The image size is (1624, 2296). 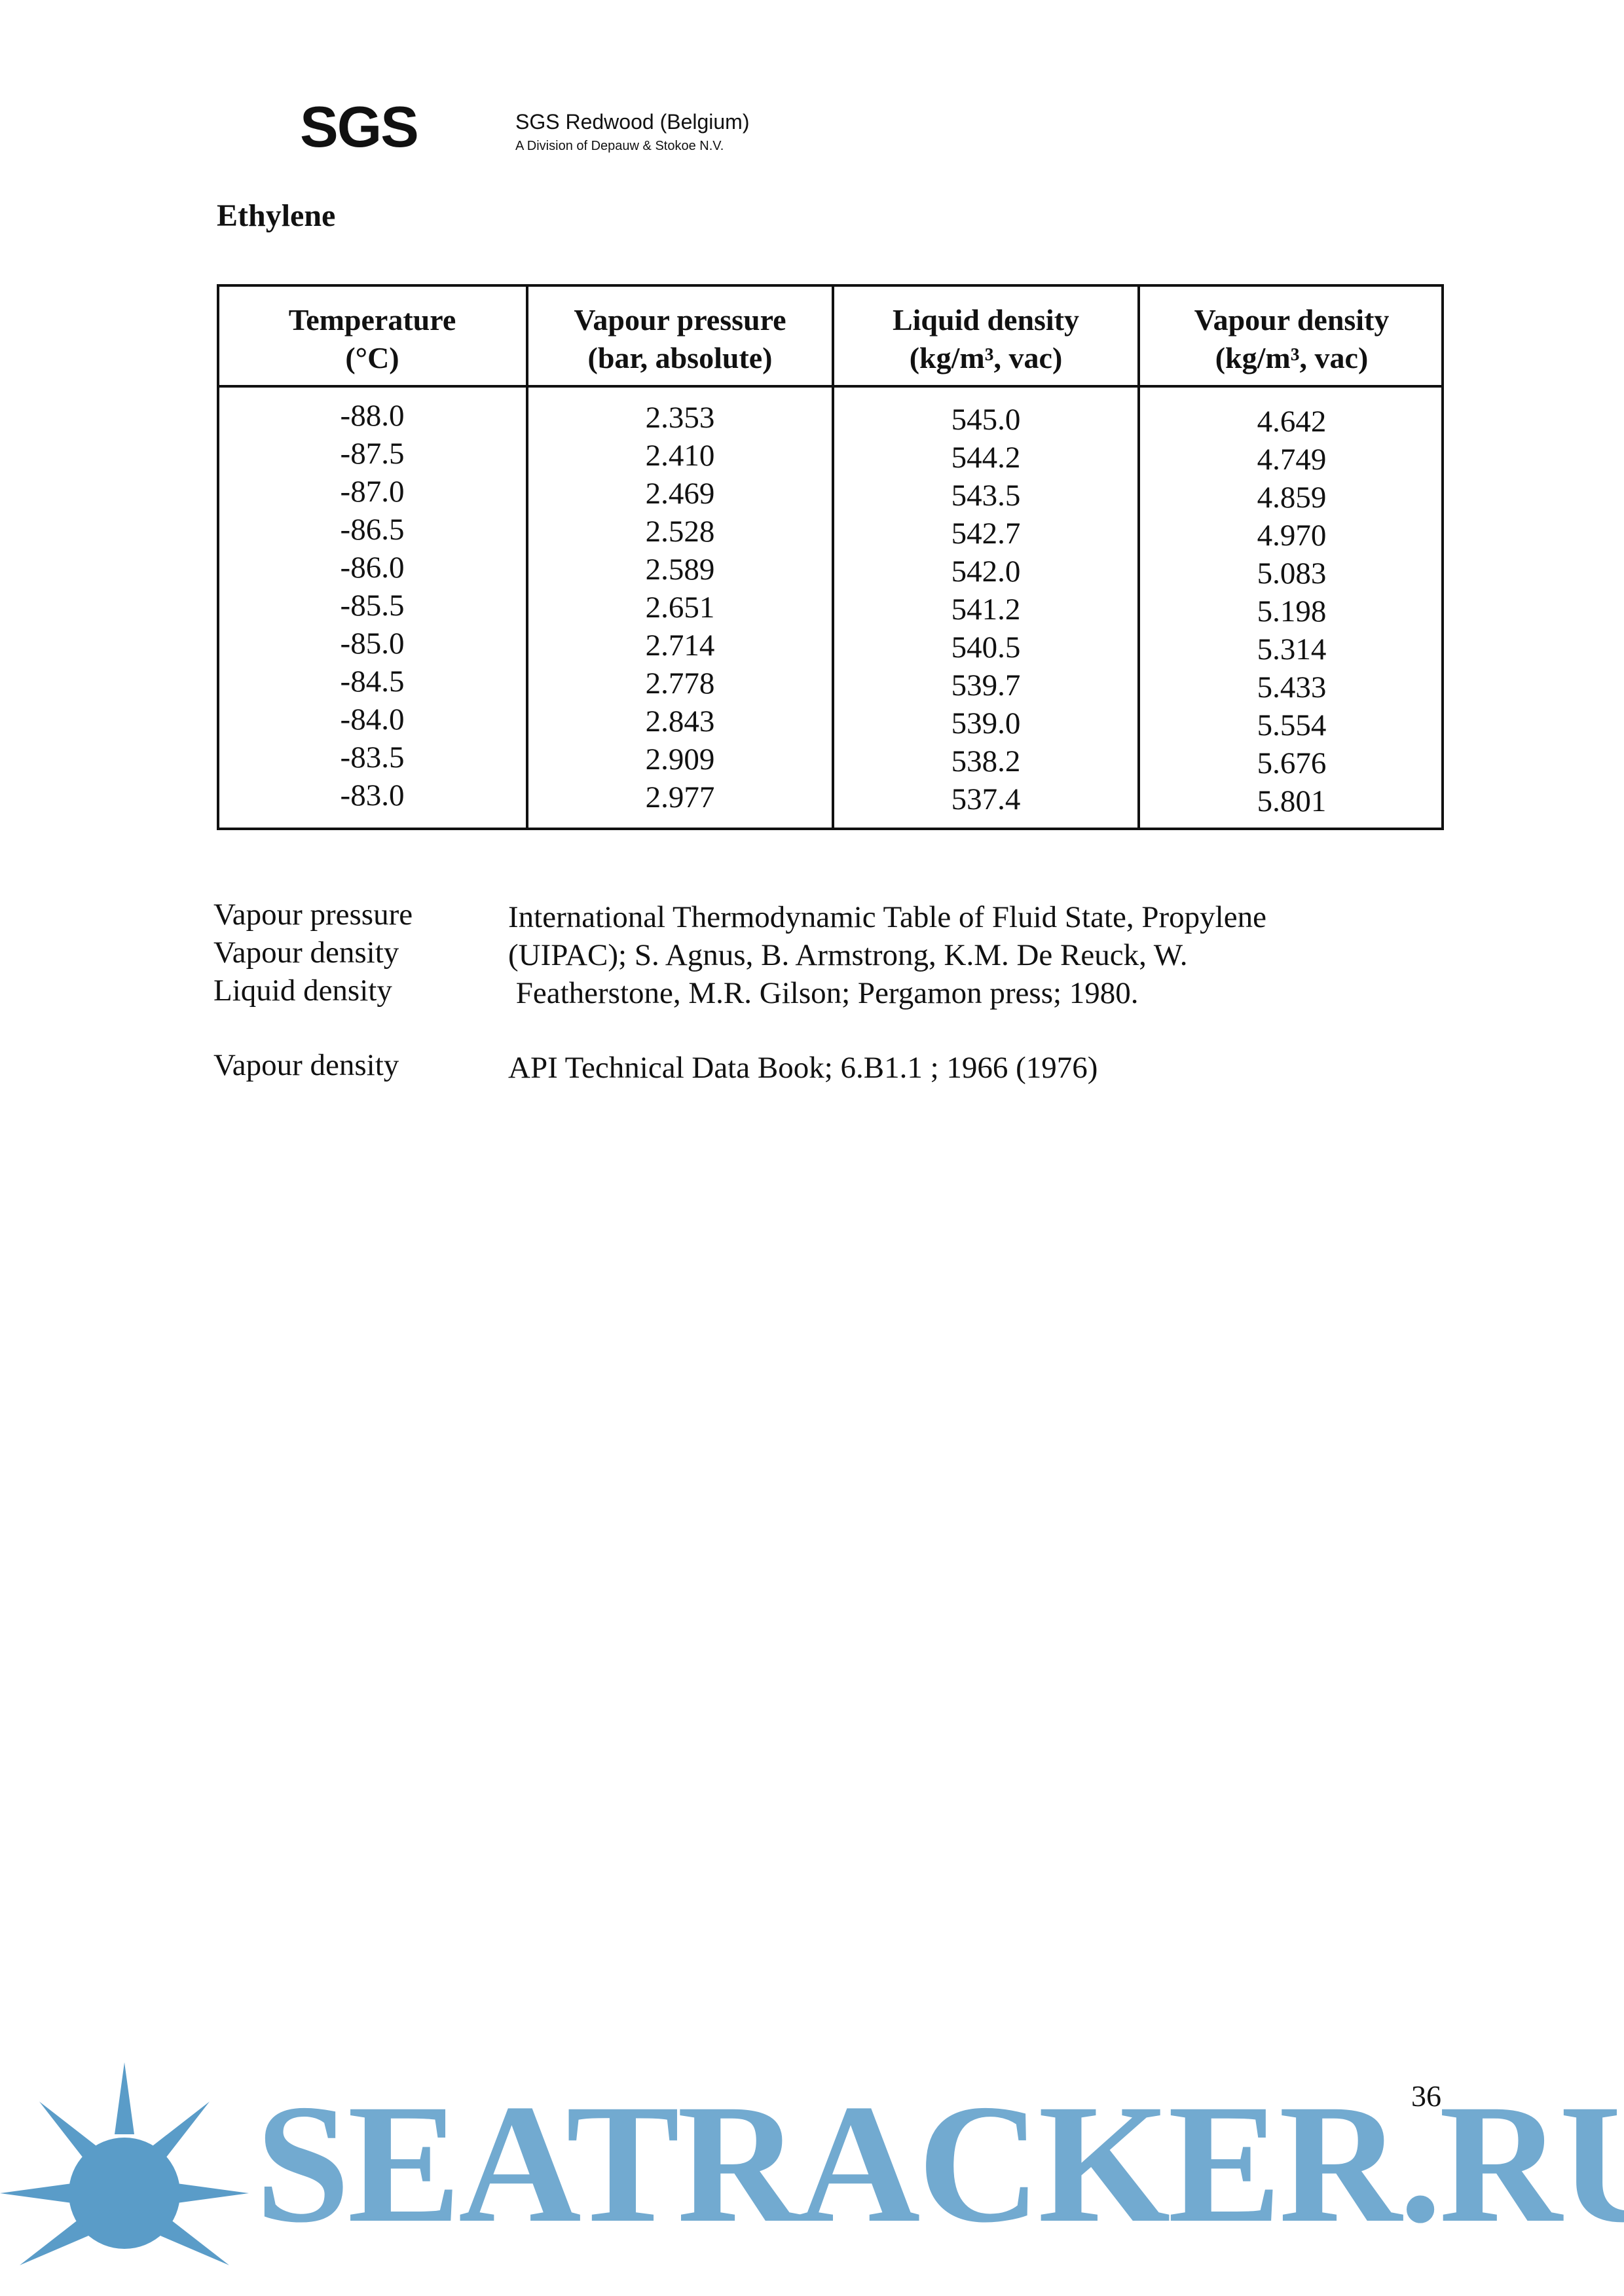 What do you see at coordinates (313, 915) in the screenshot?
I see `reference-label: Vapour pressure` at bounding box center [313, 915].